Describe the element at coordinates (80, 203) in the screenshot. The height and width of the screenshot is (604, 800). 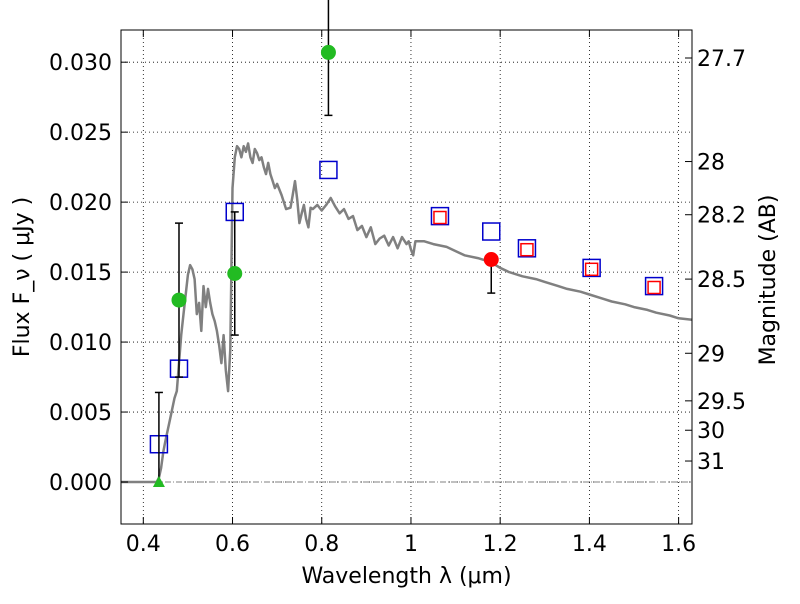
I see `y-tick-label: 0.020` at that location.